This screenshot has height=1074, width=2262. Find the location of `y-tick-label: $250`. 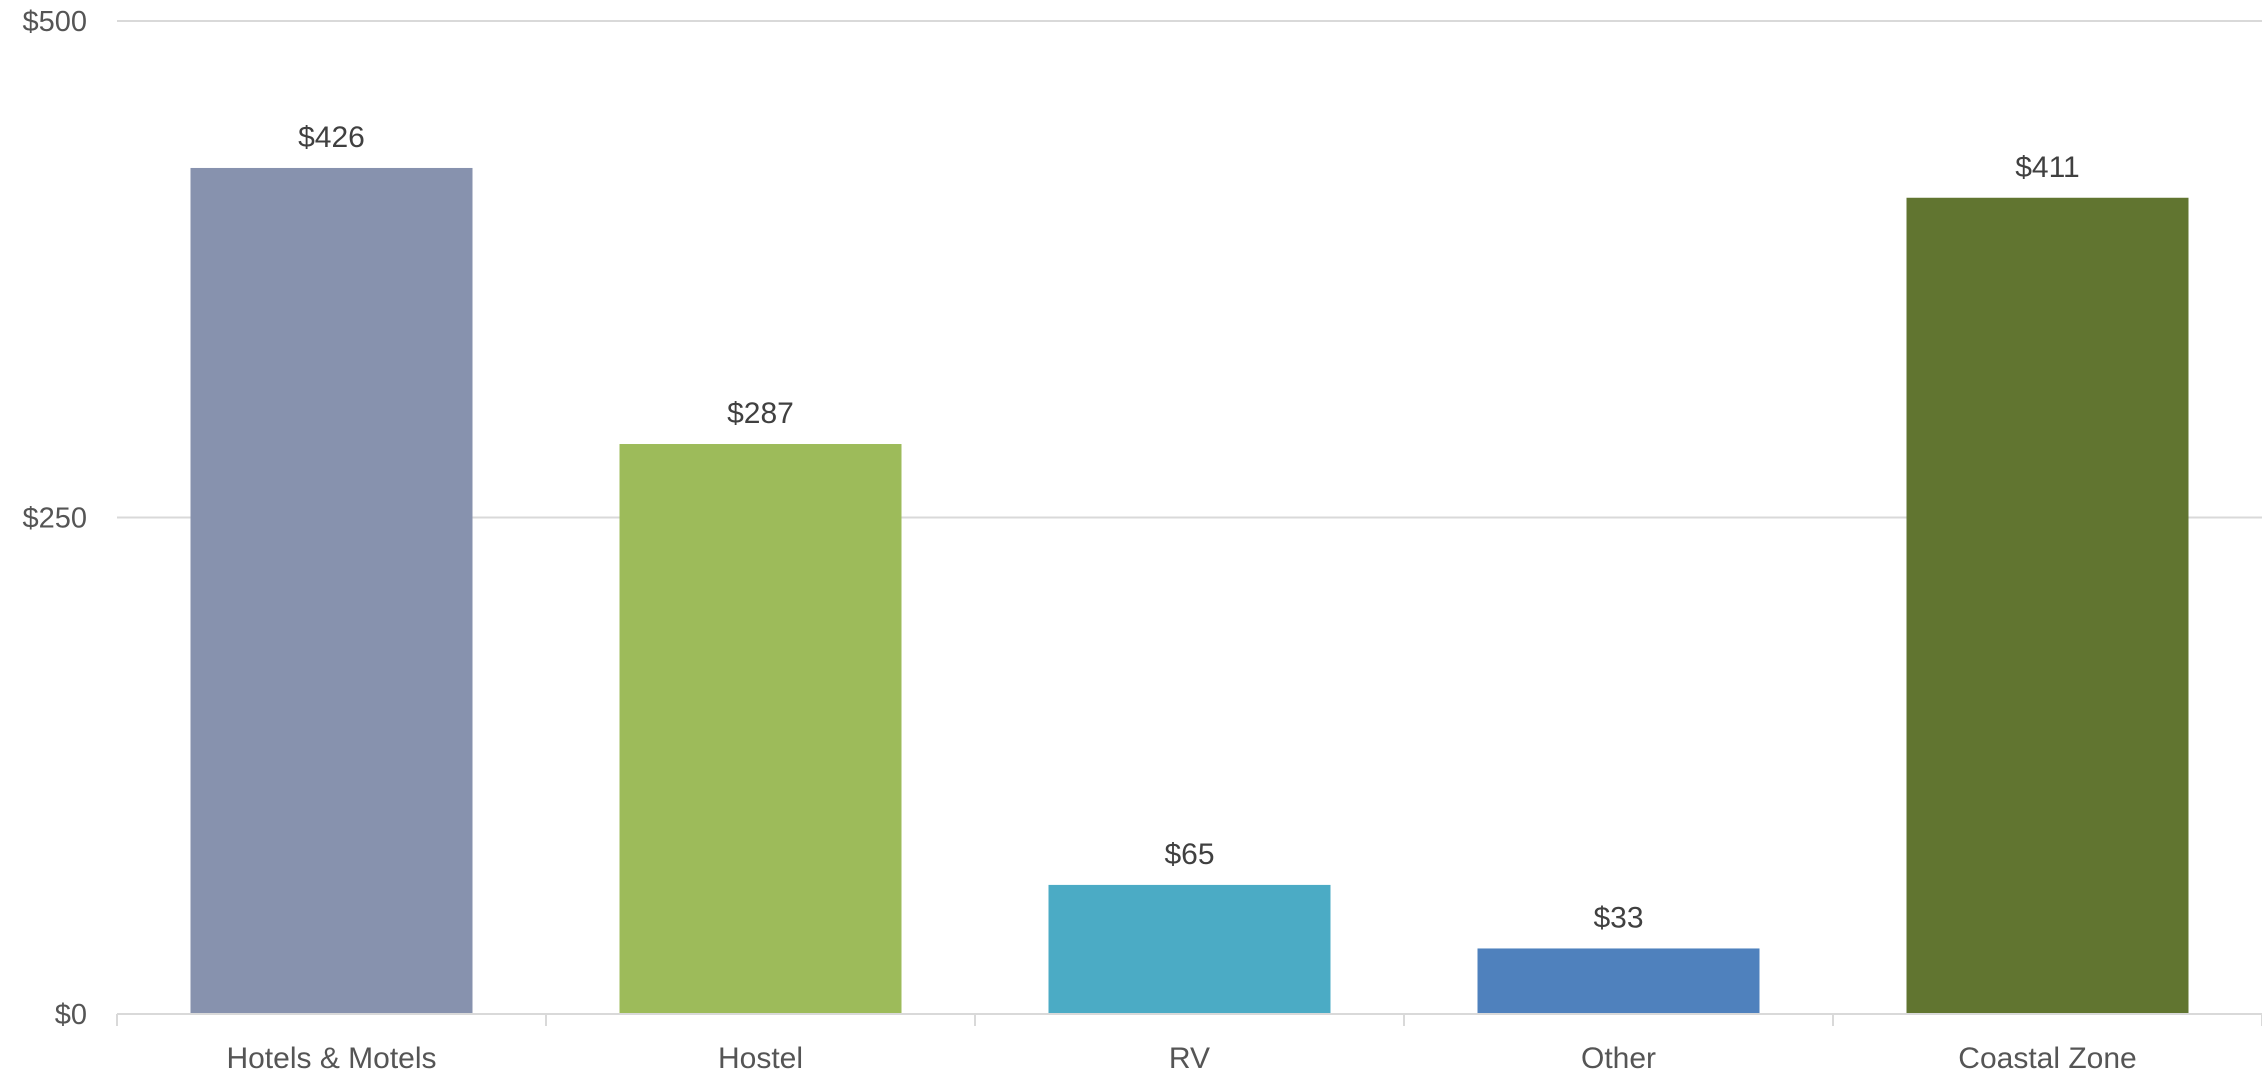

y-tick-label: $250 is located at coordinates (54, 519).